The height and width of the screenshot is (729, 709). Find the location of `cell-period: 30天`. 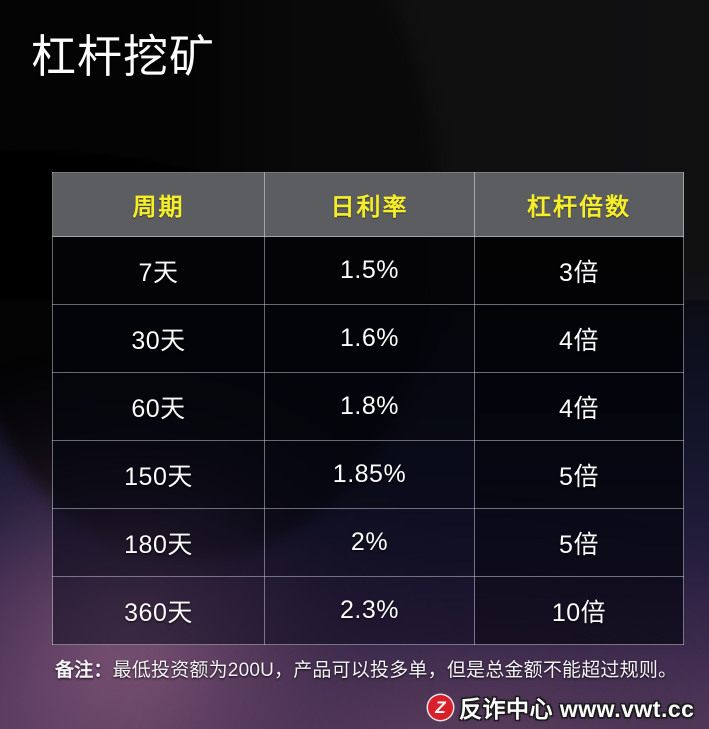

cell-period: 30天 is located at coordinates (158, 338).